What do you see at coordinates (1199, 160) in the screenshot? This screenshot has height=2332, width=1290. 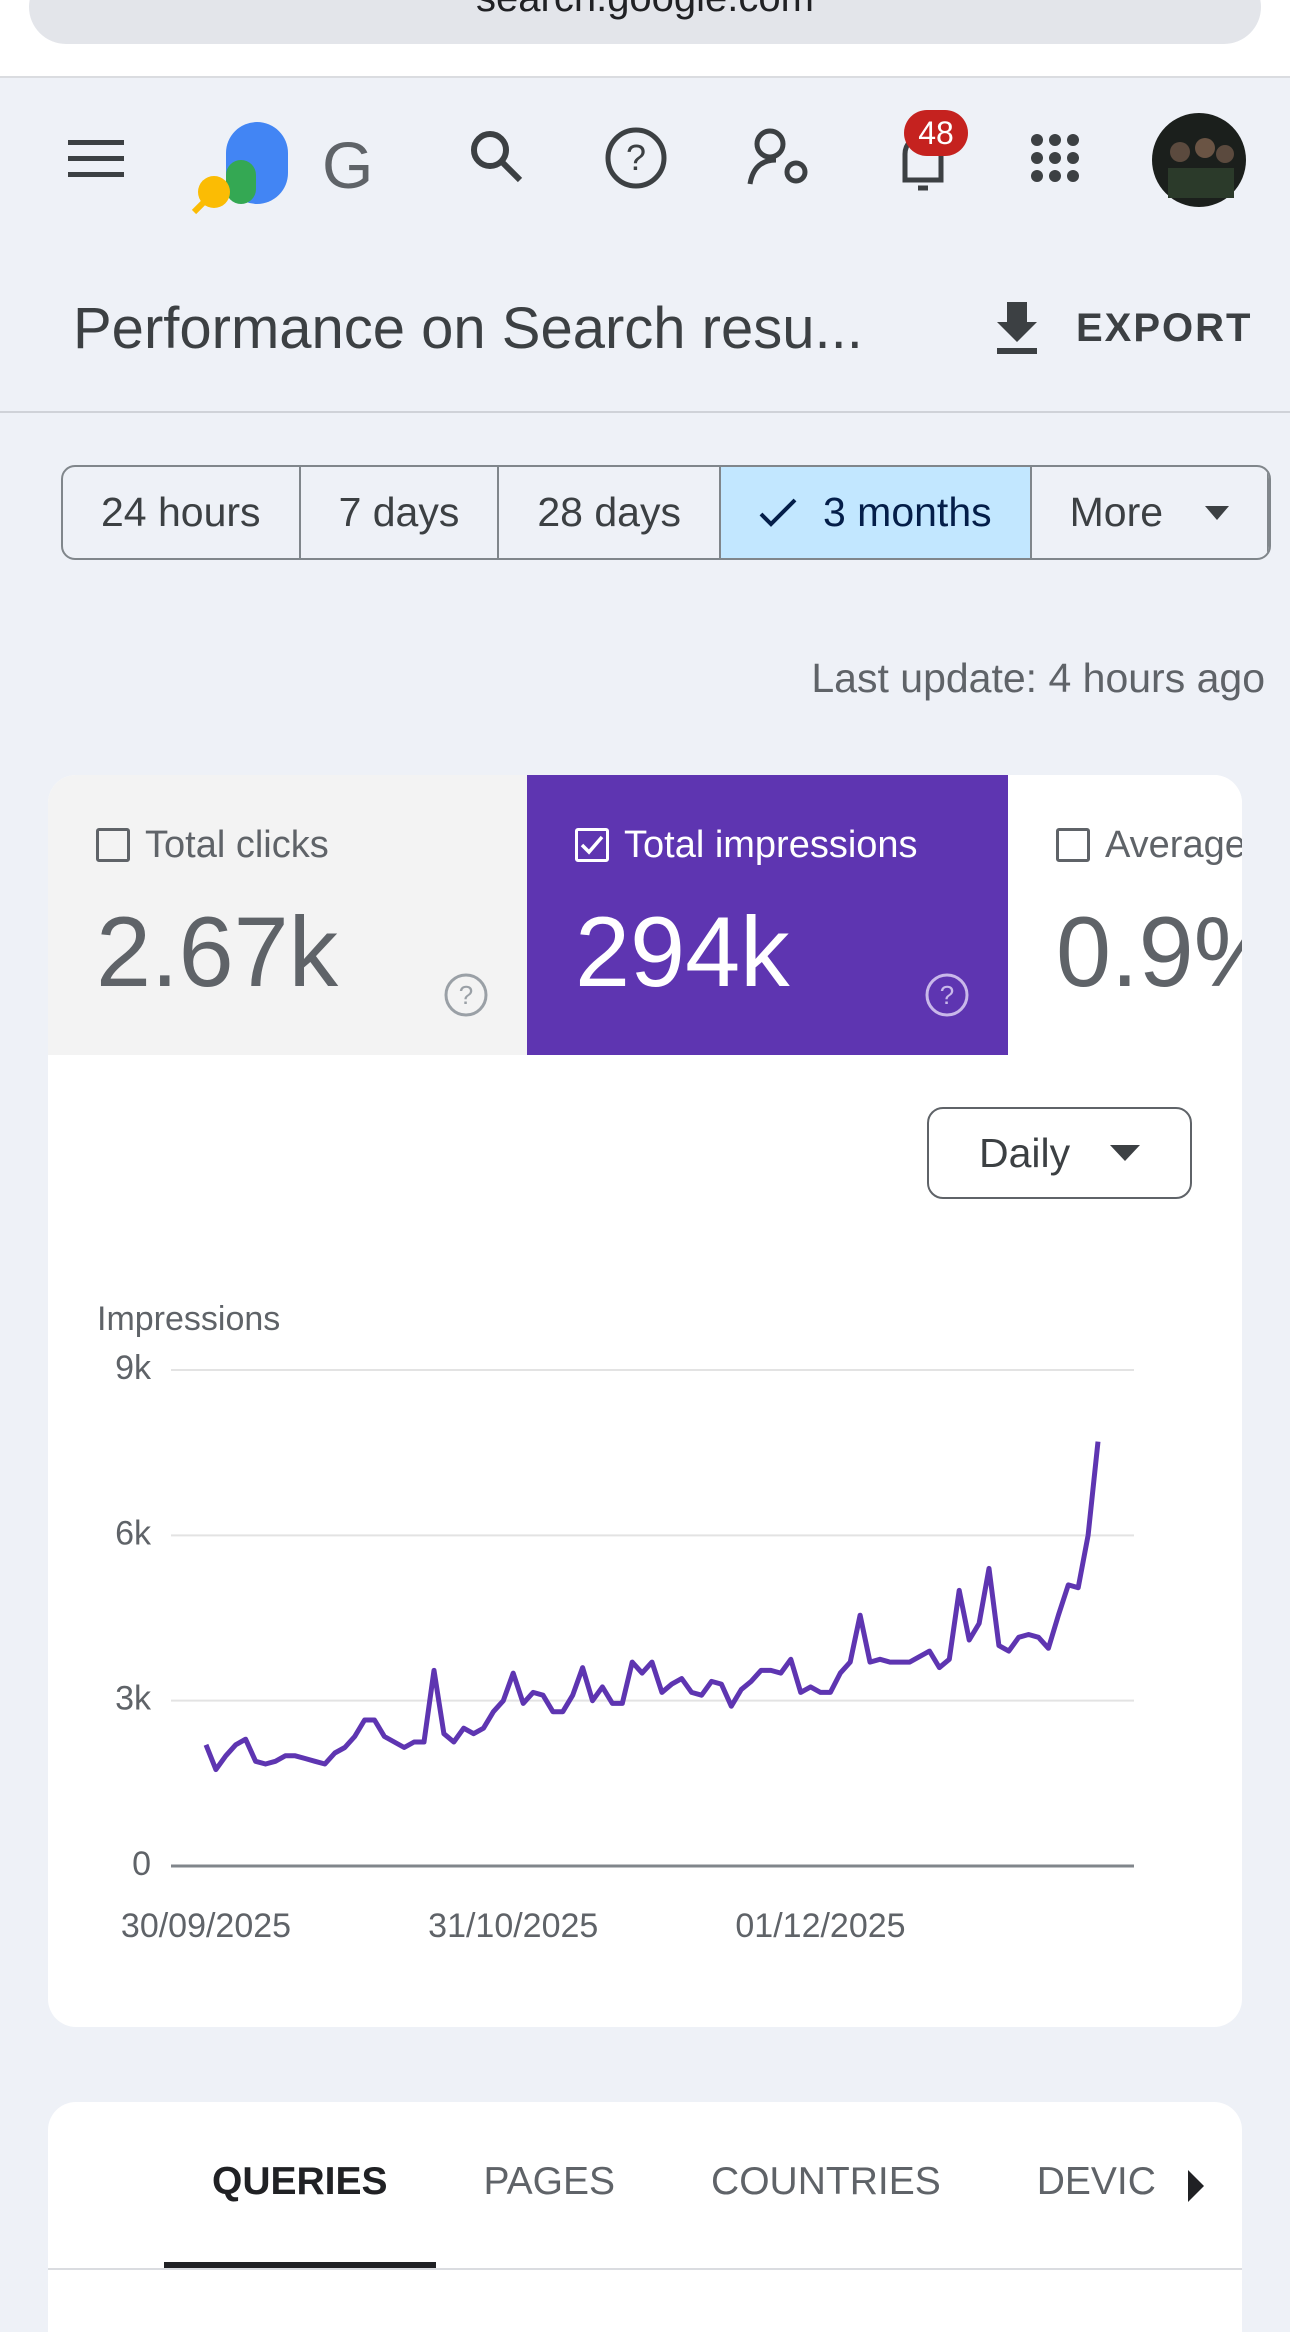 I see `avatar` at bounding box center [1199, 160].